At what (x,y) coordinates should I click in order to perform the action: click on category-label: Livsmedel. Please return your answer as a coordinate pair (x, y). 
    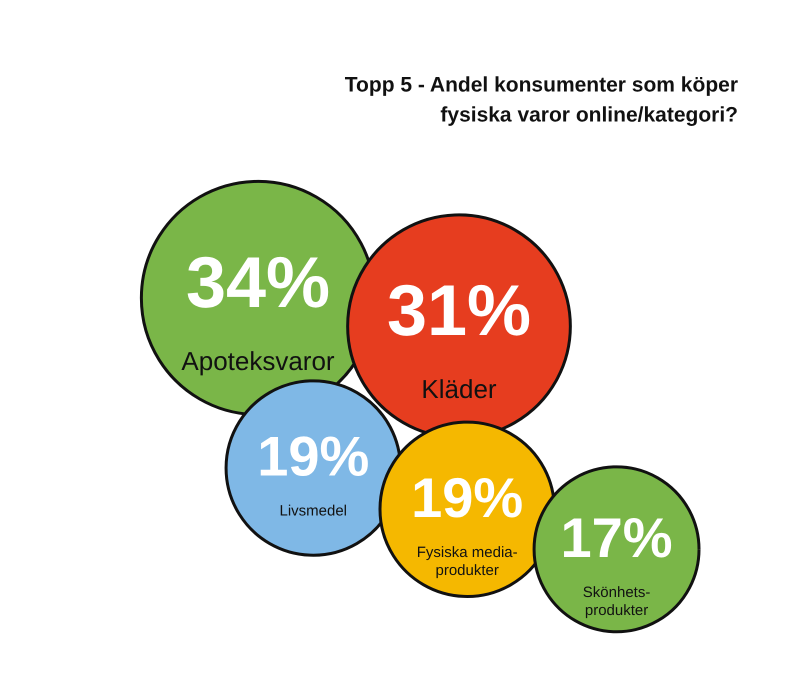
    Looking at the image, I should click on (313, 511).